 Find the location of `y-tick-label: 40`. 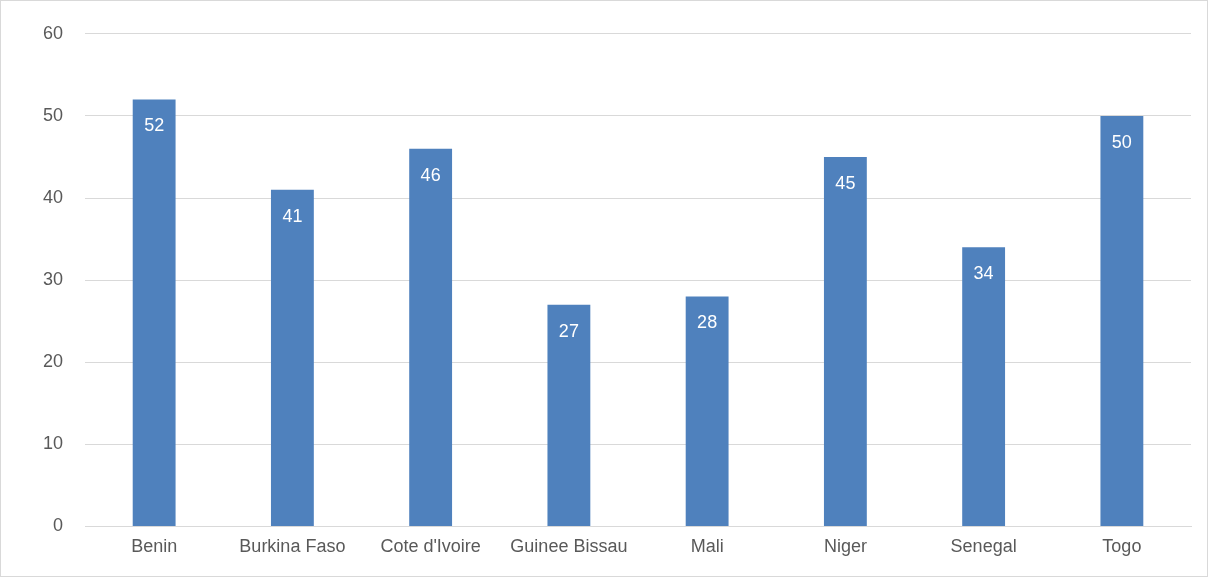

y-tick-label: 40 is located at coordinates (53, 196).